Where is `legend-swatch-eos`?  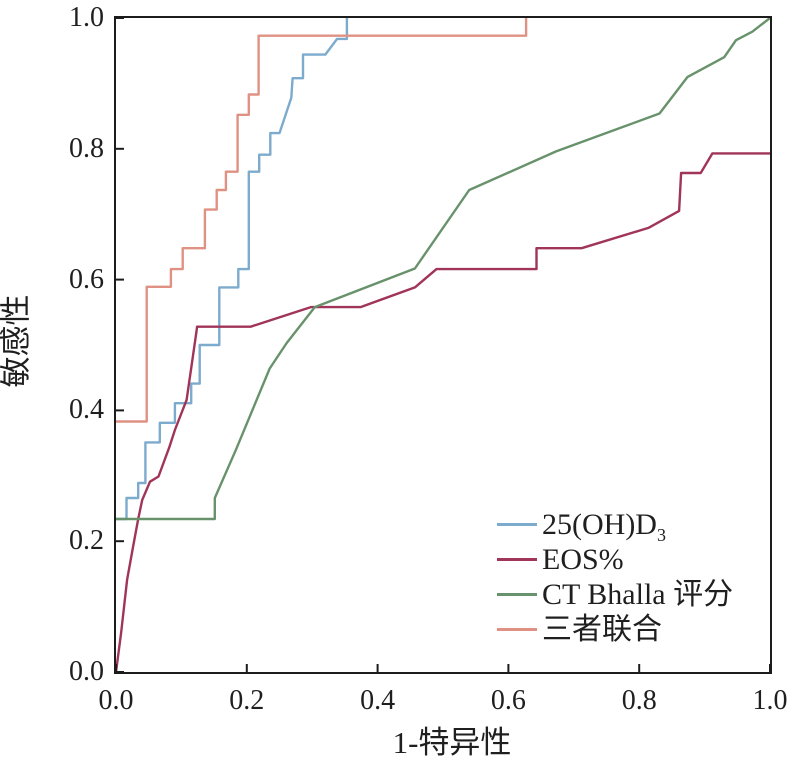
legend-swatch-eos is located at coordinates (517, 559).